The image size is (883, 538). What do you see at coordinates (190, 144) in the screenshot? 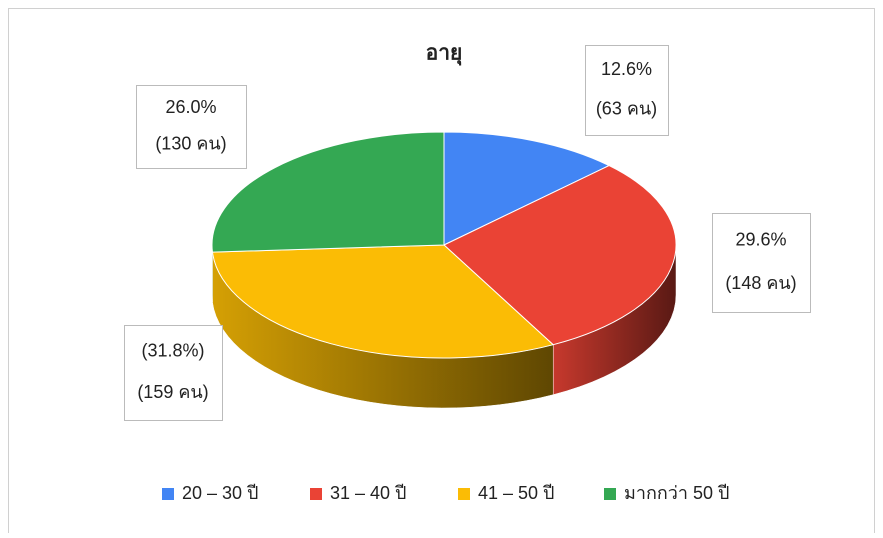
I see `data-label: (130 คน)` at bounding box center [190, 144].